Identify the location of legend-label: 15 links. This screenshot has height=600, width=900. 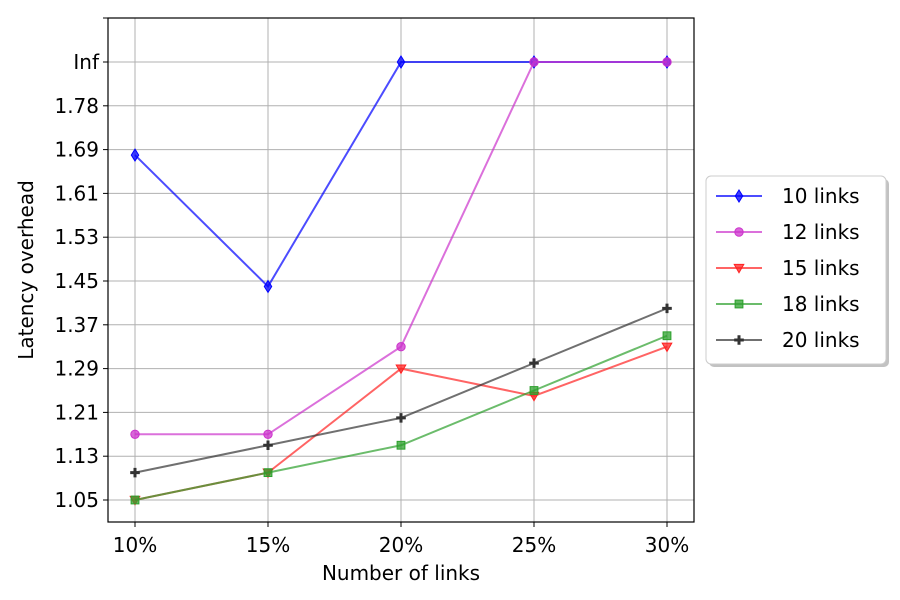
(821, 268).